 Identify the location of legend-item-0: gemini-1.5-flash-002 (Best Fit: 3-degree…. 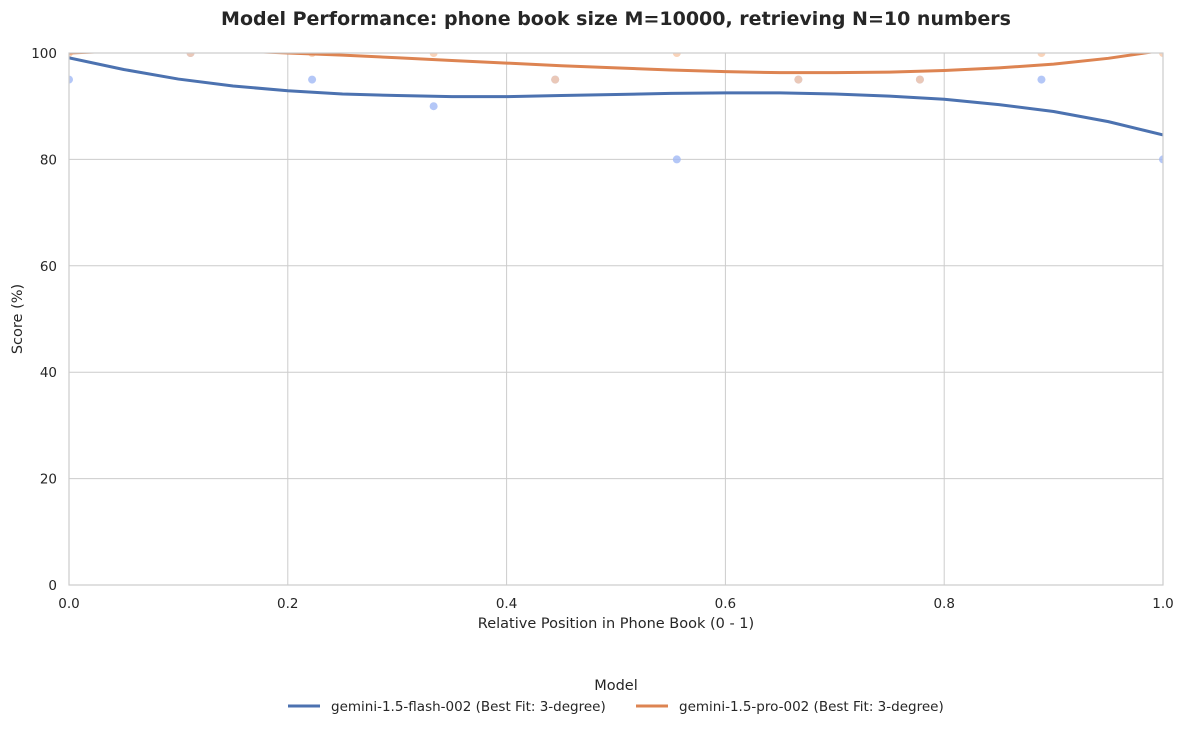
(447, 707).